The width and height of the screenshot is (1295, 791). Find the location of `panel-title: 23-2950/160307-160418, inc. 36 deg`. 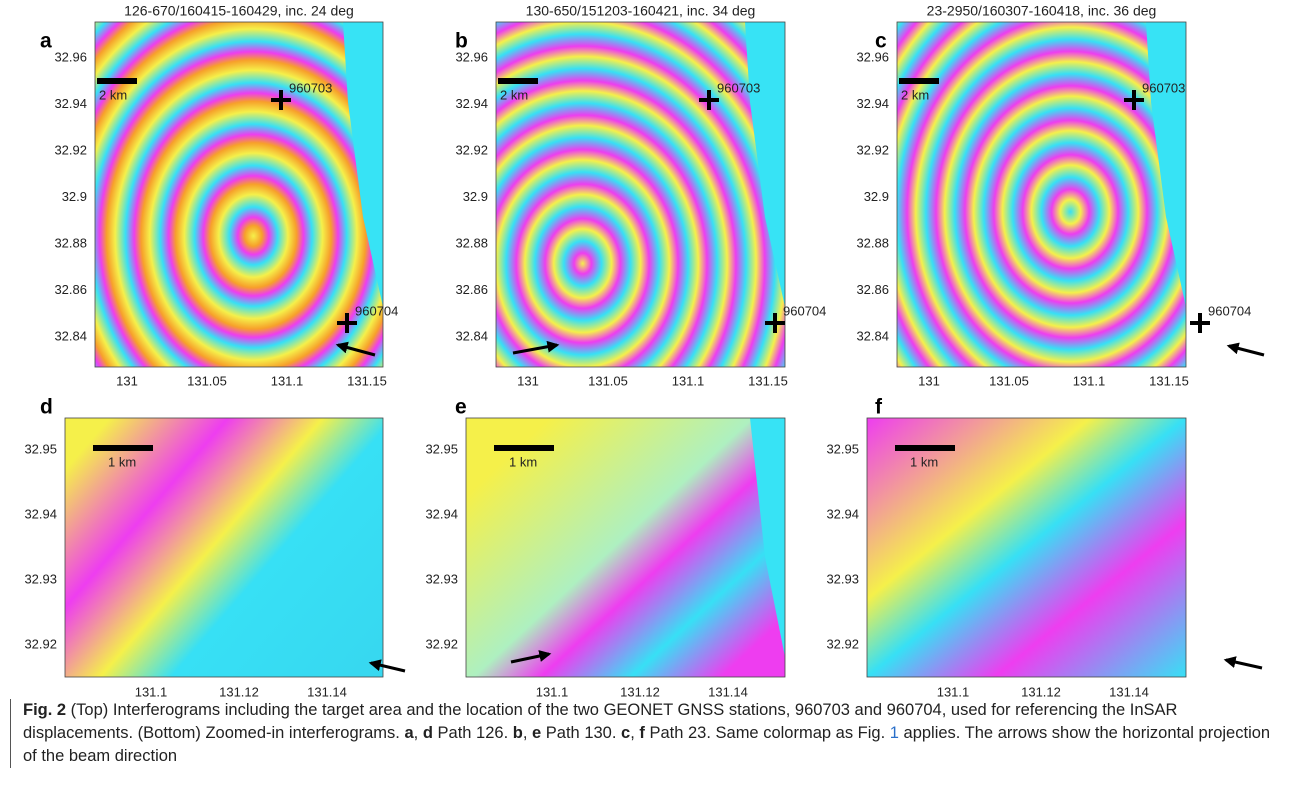

panel-title: 23-2950/160307-160418, inc. 36 deg is located at coordinates (1042, 11).